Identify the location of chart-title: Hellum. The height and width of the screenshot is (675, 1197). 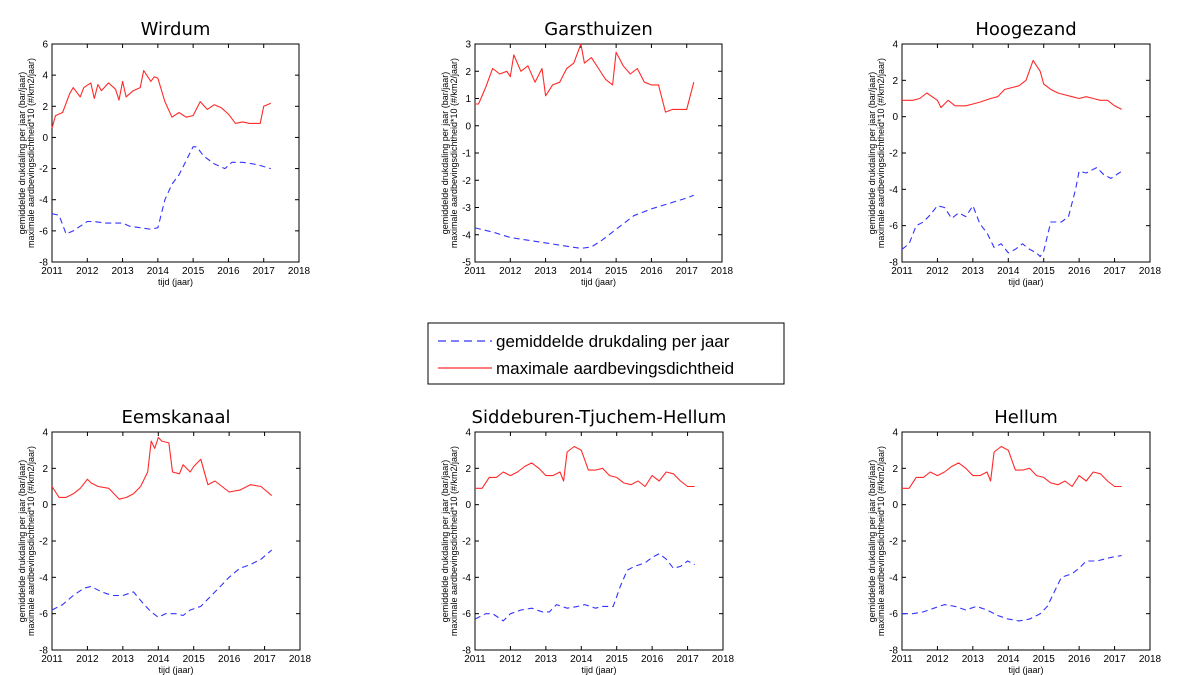
(1026, 417).